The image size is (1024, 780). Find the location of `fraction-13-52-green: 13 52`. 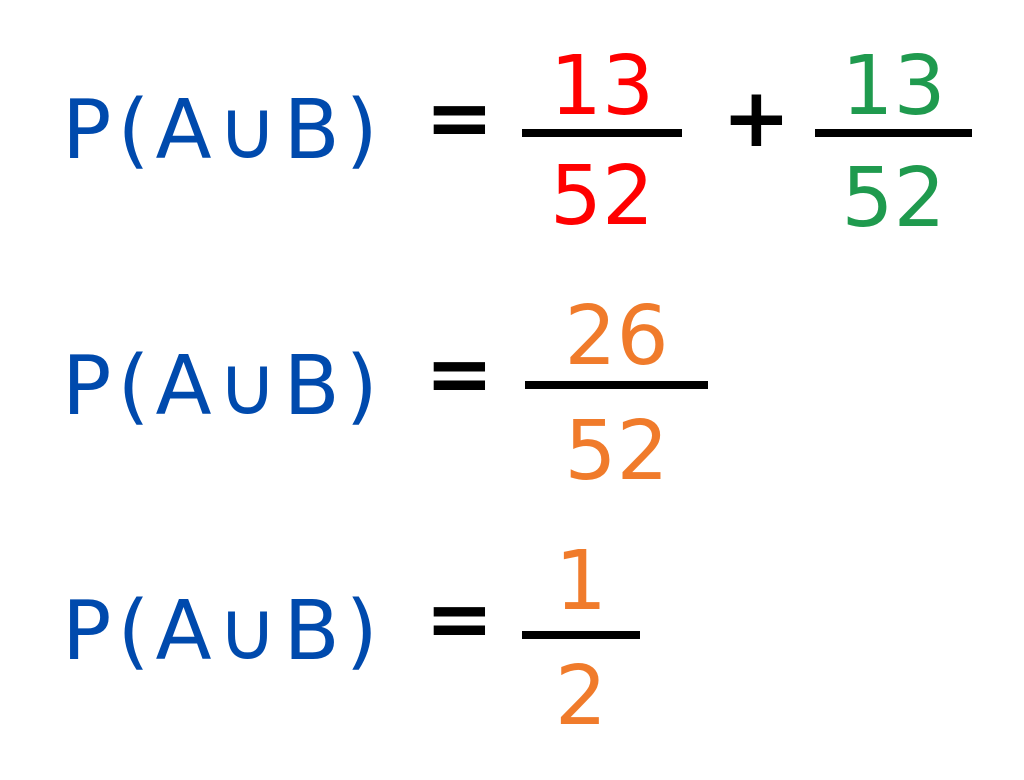

fraction-13-52-green: 13 52 is located at coordinates (893, 120).